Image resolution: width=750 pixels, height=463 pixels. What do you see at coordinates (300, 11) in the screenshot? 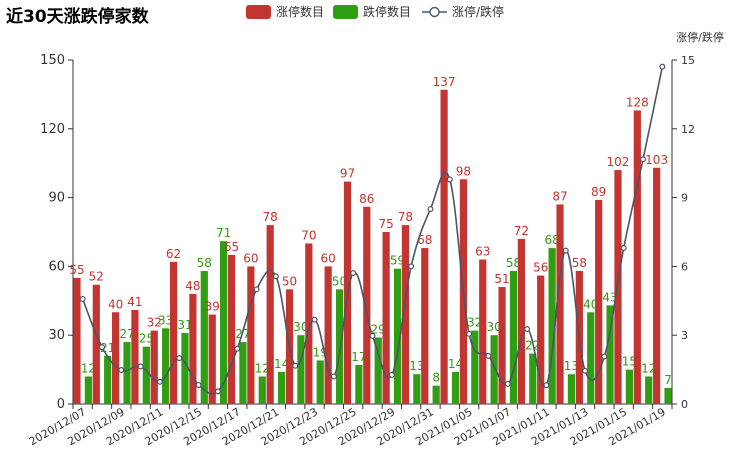
I see `legend-item-up-label: 涨停数目` at bounding box center [300, 11].